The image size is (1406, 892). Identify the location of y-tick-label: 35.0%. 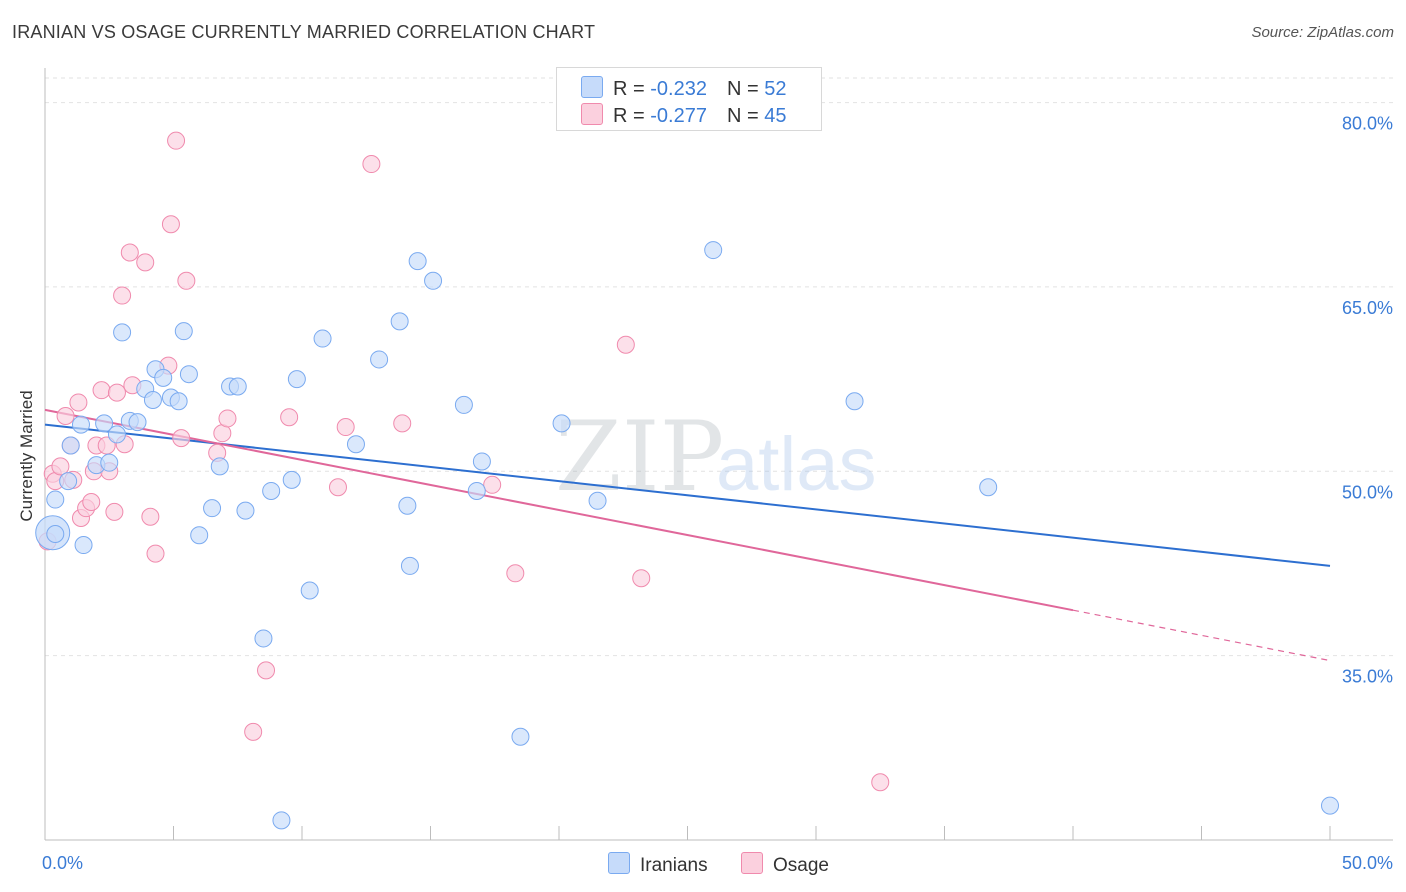
(1367, 677).